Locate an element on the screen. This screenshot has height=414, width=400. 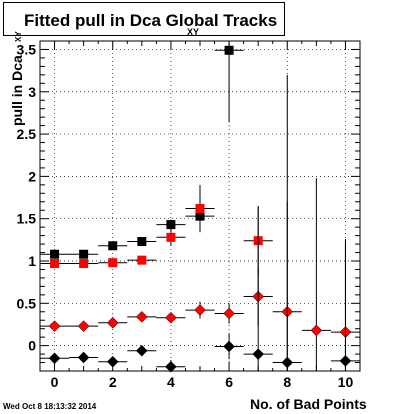
timestamp: Wed Oct 8 18:13:32 2014 is located at coordinates (50, 406).